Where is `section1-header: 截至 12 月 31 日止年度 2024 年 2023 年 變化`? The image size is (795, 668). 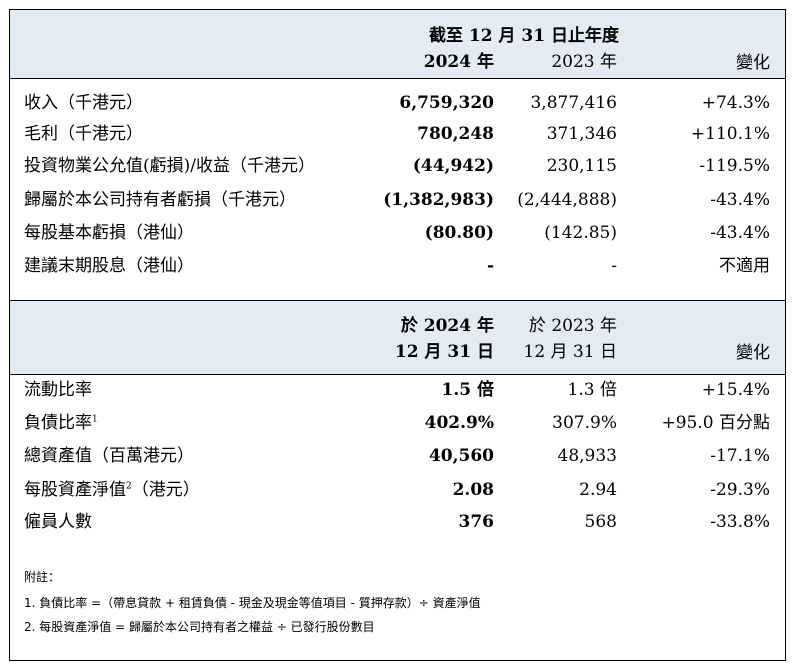
section1-header: 截至 12 月 31 日止年度 2024 年 2023 年 變化 is located at coordinates (397, 44).